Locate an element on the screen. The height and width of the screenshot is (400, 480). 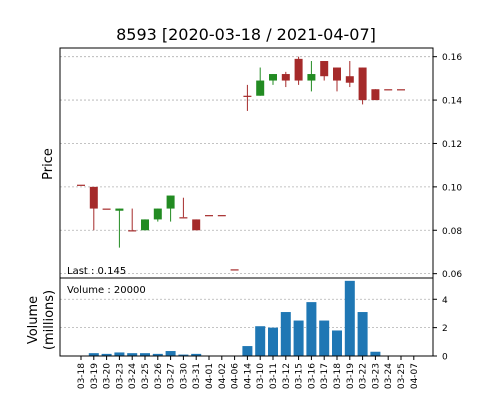
x-tick-label: 03-27 is located at coordinates (172, 376).